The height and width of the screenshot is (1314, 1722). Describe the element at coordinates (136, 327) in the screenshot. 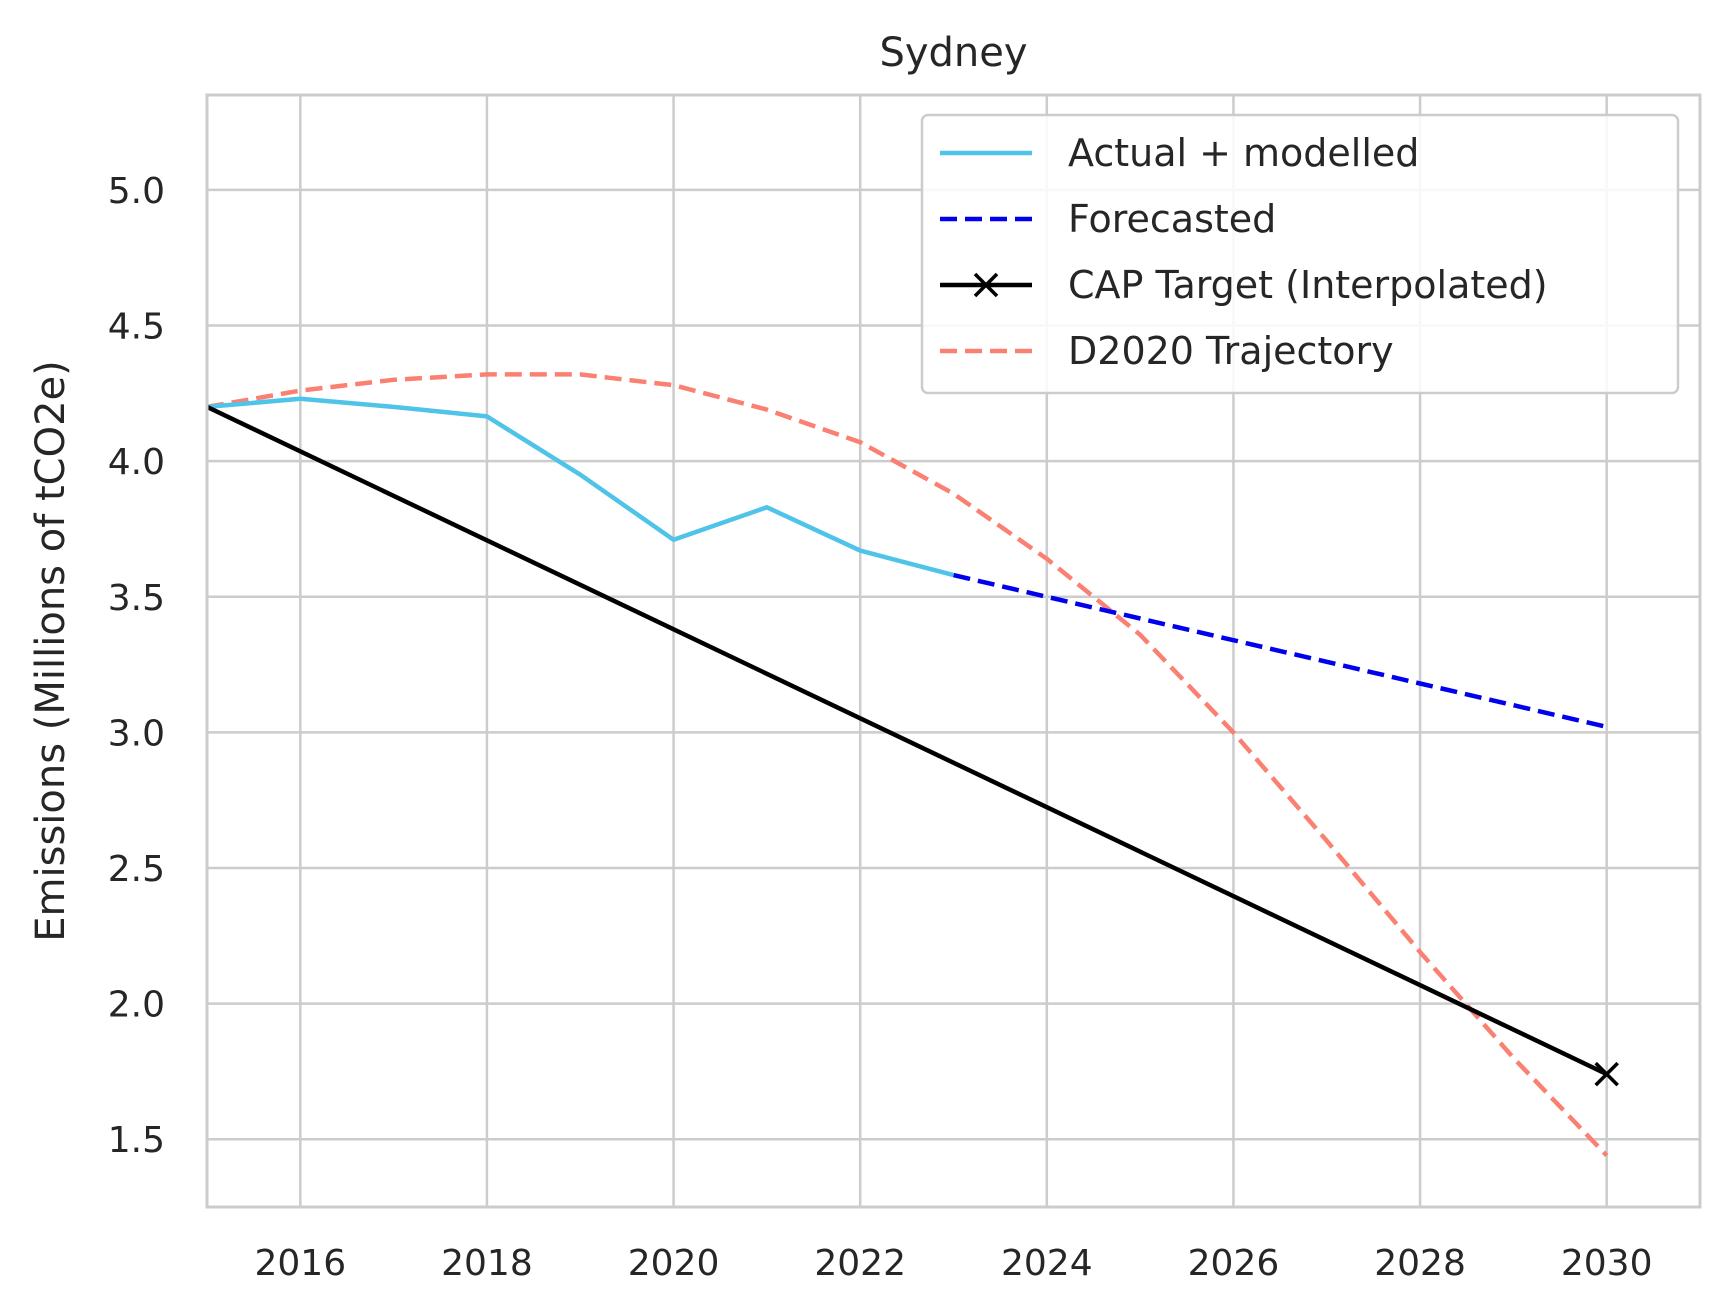

I see `y-tick-label: 4.5` at that location.